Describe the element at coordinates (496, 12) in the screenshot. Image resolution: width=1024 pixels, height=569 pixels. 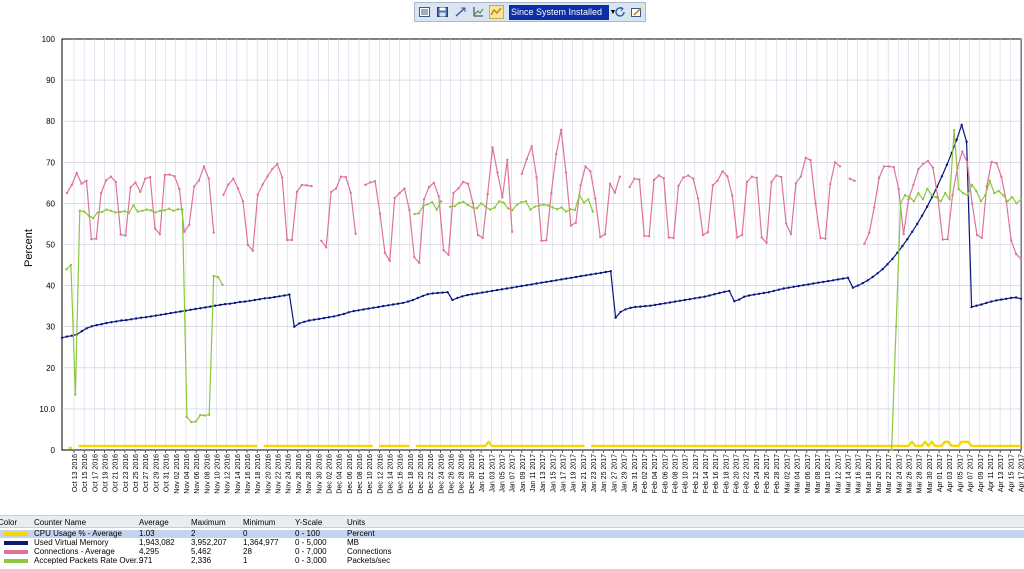
I see `highlight-icon` at that location.